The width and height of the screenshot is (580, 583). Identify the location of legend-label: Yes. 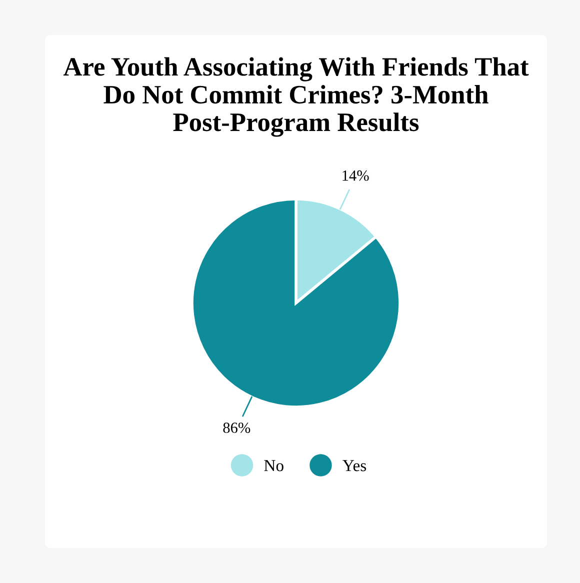
(354, 466).